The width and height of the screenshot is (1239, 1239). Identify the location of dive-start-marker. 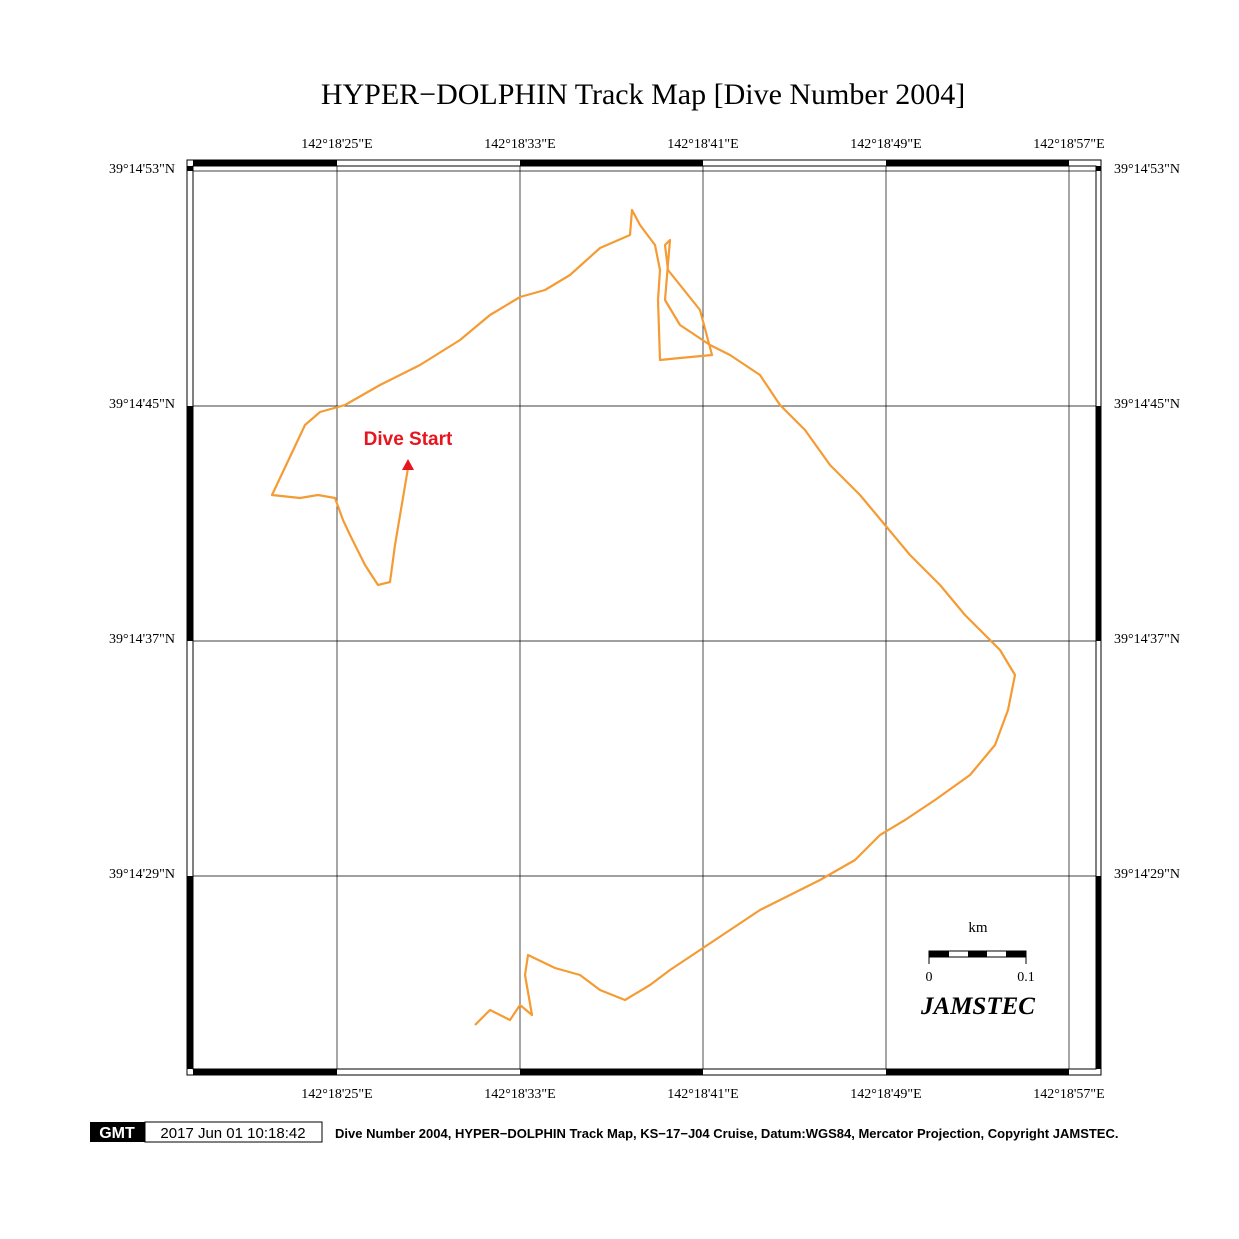
(408, 464).